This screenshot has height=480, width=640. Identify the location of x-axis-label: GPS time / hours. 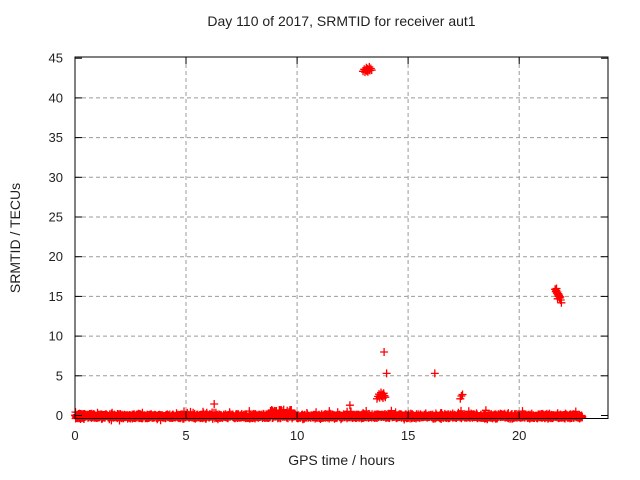
(341, 460).